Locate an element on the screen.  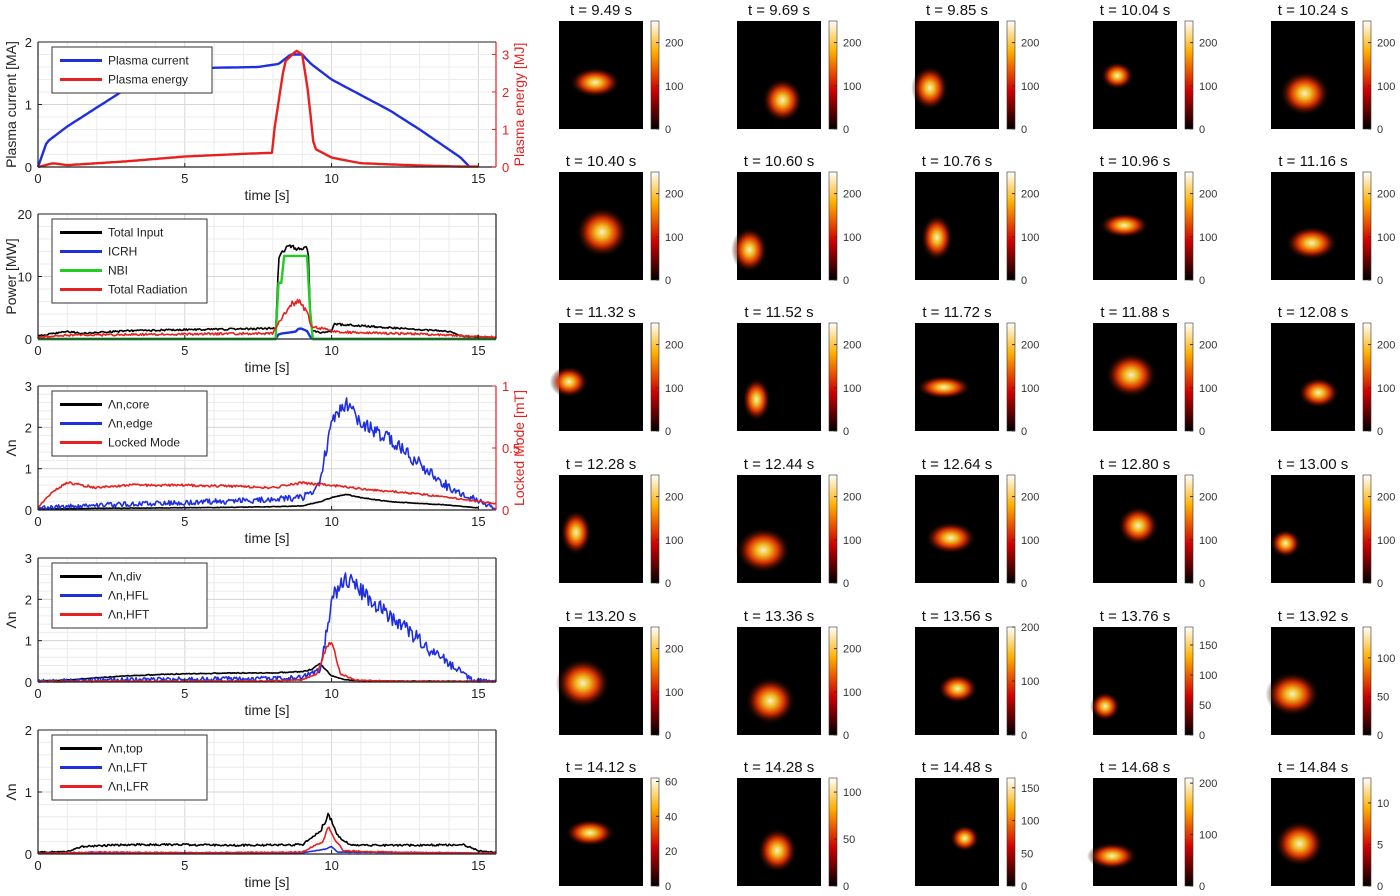
x-tick-label: 15 is located at coordinates (478, 178).